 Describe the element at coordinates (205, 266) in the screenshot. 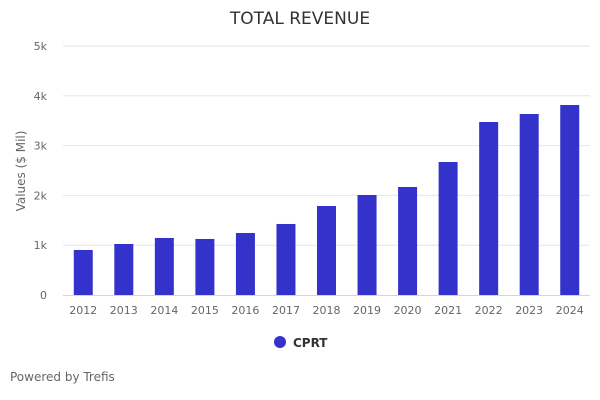

I see `bar-2015` at that location.